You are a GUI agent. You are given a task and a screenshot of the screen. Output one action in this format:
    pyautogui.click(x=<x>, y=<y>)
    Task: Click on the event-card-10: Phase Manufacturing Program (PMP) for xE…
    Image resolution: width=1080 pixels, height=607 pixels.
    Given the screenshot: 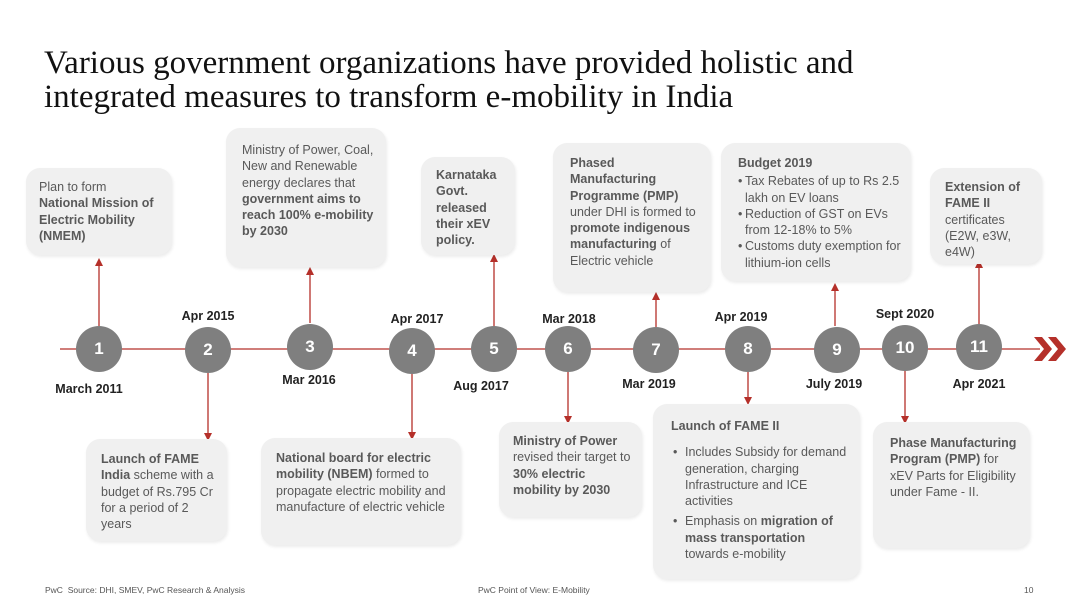 What is the action you would take?
    pyautogui.click(x=951, y=485)
    